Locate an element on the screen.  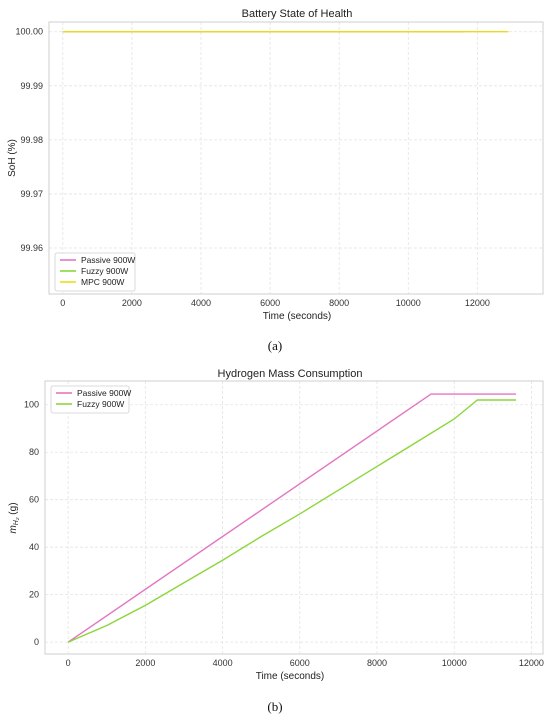
chart-a-x-tick-label: 8000 is located at coordinates (339, 303).